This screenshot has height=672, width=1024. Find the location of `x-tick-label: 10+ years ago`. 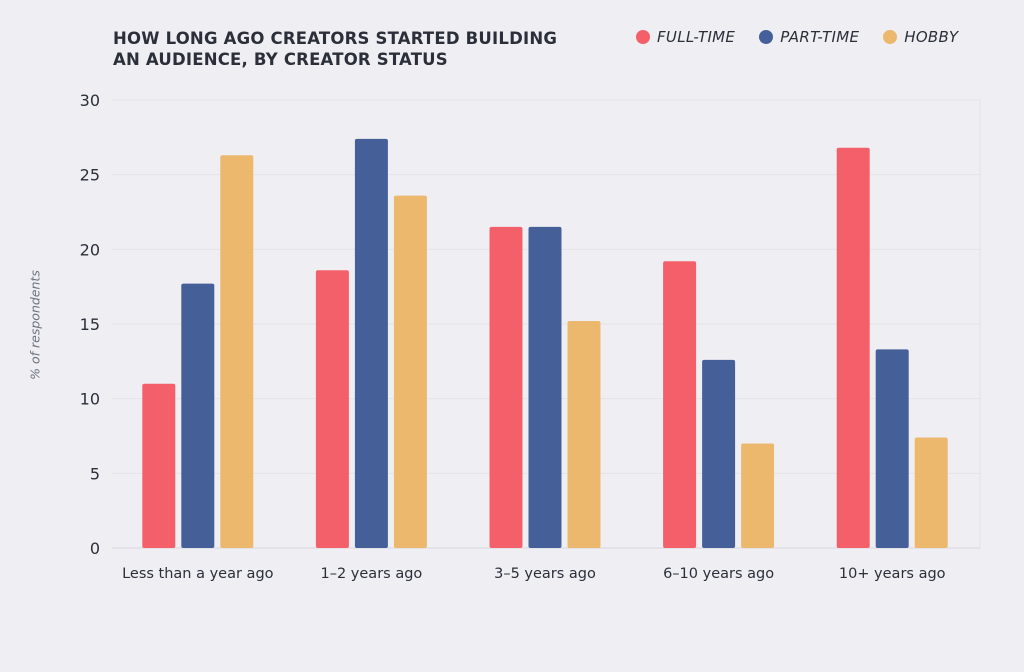

x-tick-label: 10+ years ago is located at coordinates (892, 574).